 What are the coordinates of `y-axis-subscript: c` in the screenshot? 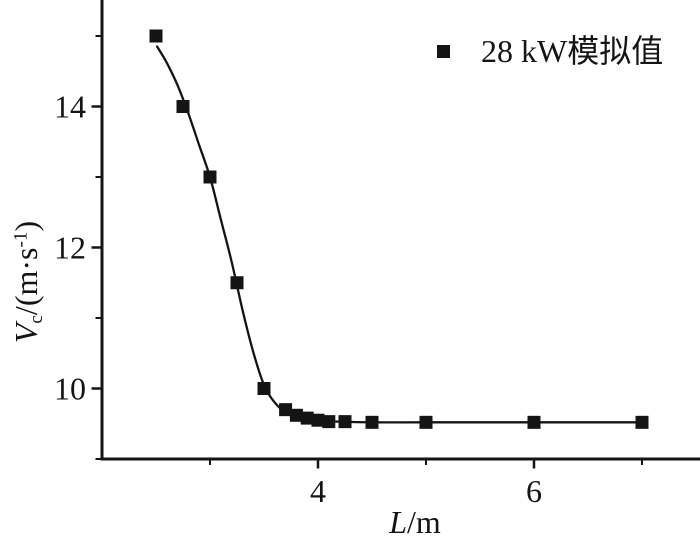 It's located at (36, 319).